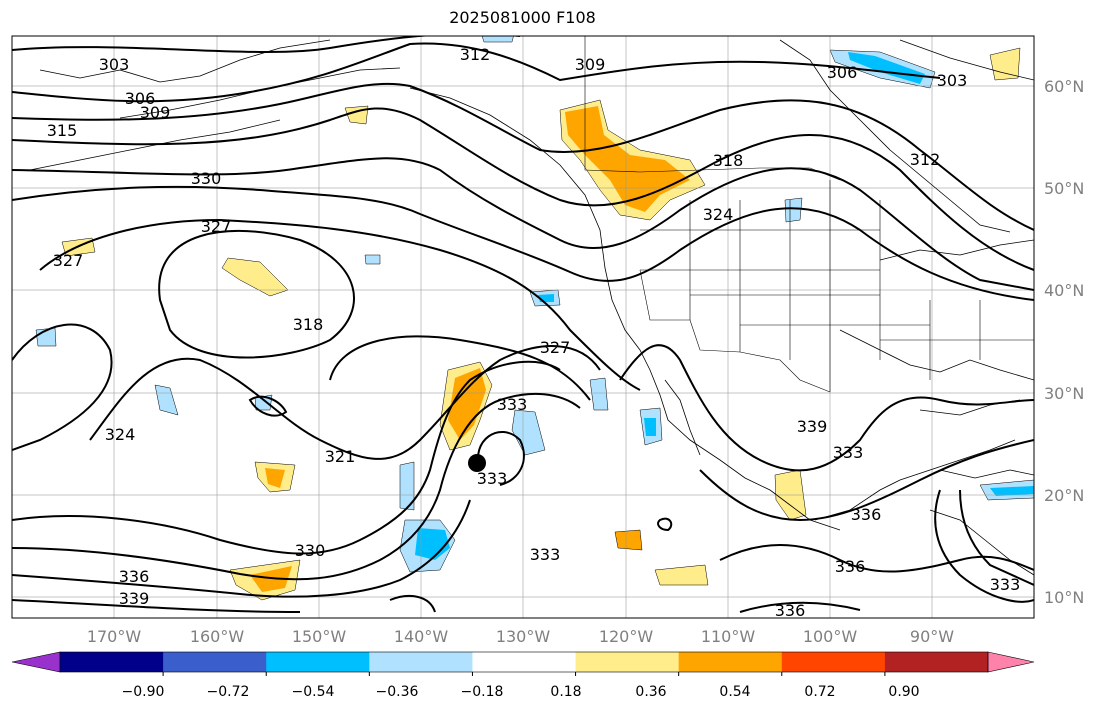 This screenshot has height=712, width=1105. What do you see at coordinates (228, 692) in the screenshot?
I see `colorbar-tick: −0.72` at bounding box center [228, 692].